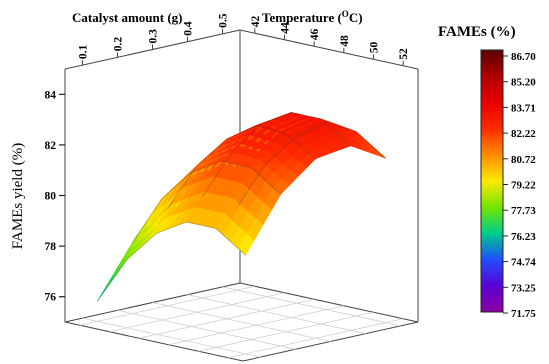  What do you see at coordinates (523, 160) in the screenshot?
I see `legend-tick-label: 80.72` at bounding box center [523, 160].